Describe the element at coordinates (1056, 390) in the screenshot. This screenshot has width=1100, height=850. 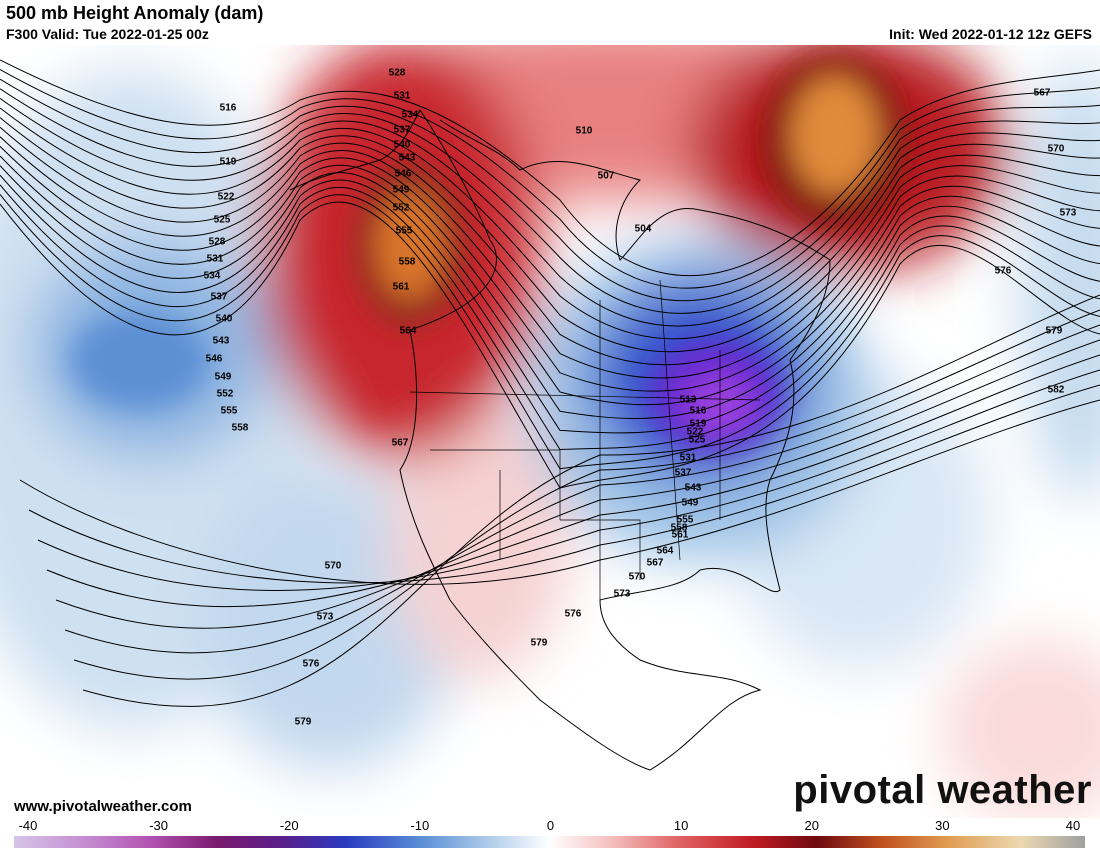
I see `contour-label: 582` at that location.